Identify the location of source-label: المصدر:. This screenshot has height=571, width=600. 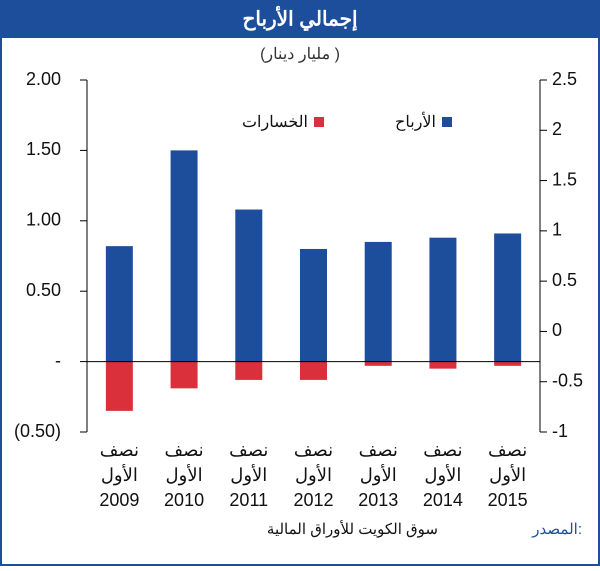
(556, 529).